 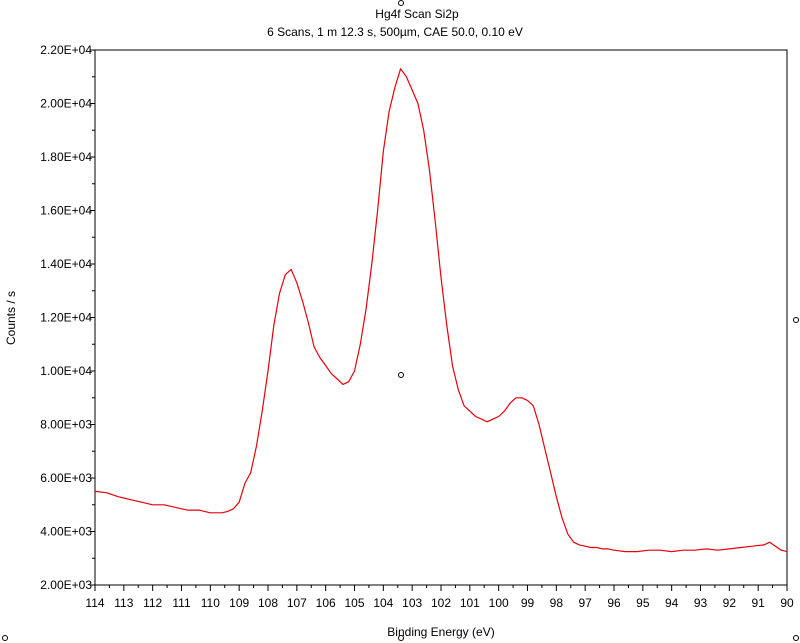 I want to click on marker-bottom-left, so click(x=5, y=638).